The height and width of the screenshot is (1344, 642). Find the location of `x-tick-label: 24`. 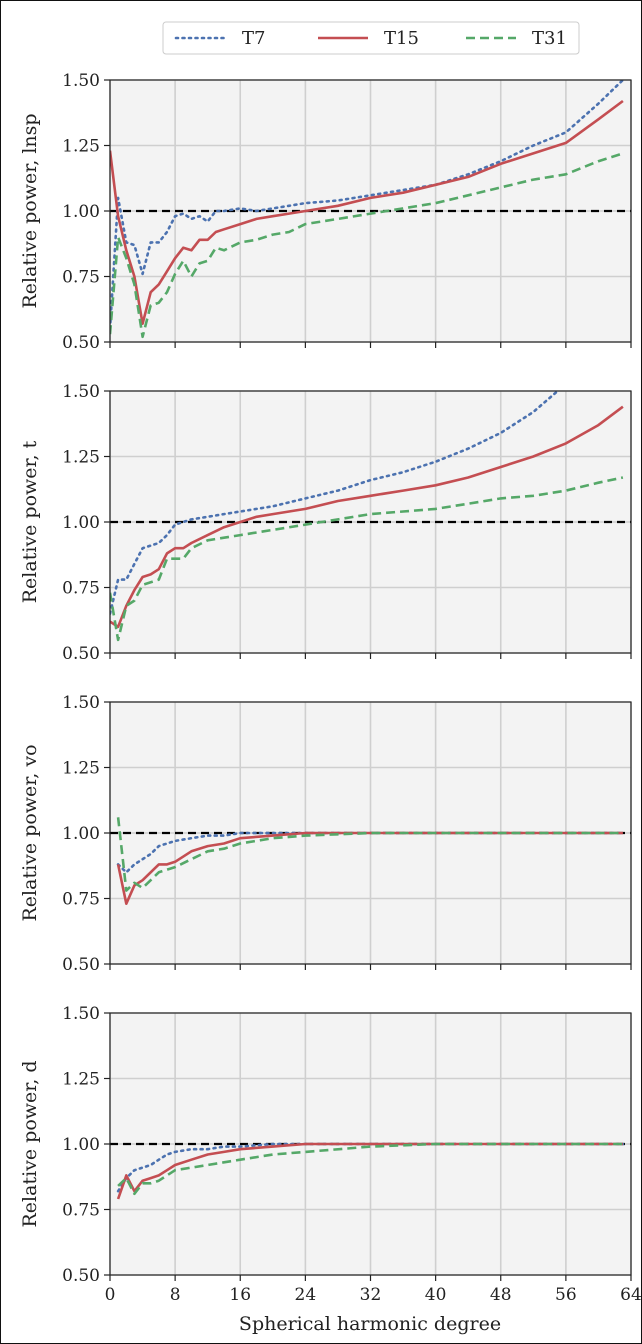

x-tick-label: 24 is located at coordinates (306, 1295).